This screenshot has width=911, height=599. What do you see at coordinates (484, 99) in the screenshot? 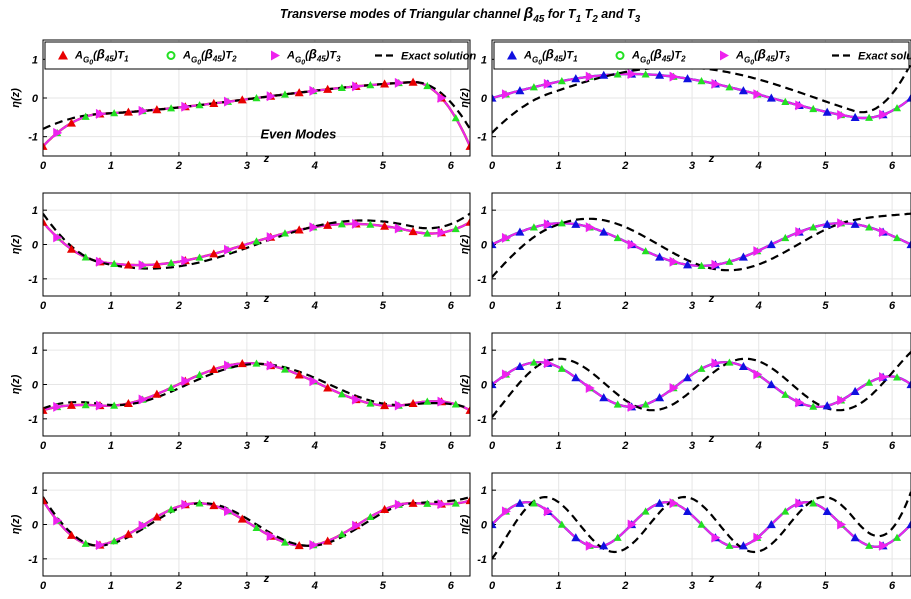
I see `y-tick-label: 0` at bounding box center [484, 99].